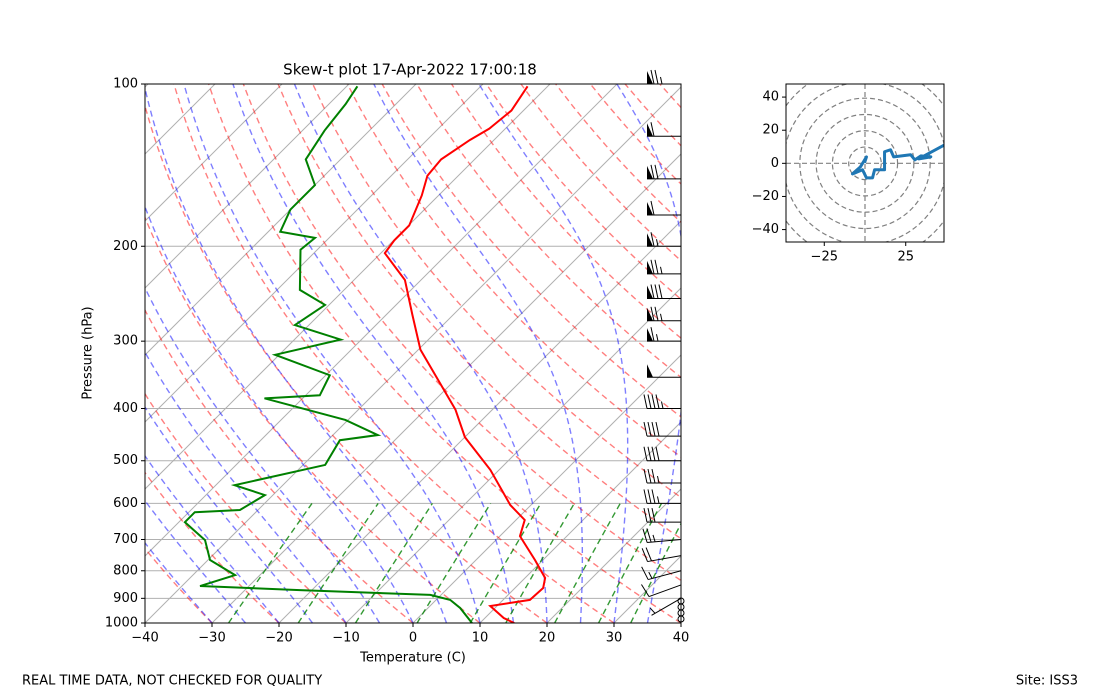 The width and height of the screenshot is (1100, 700). What do you see at coordinates (410, 70) in the screenshot?
I see `chart-title: Skew-t plot 17-Apr-2022 17:00:18` at bounding box center [410, 70].